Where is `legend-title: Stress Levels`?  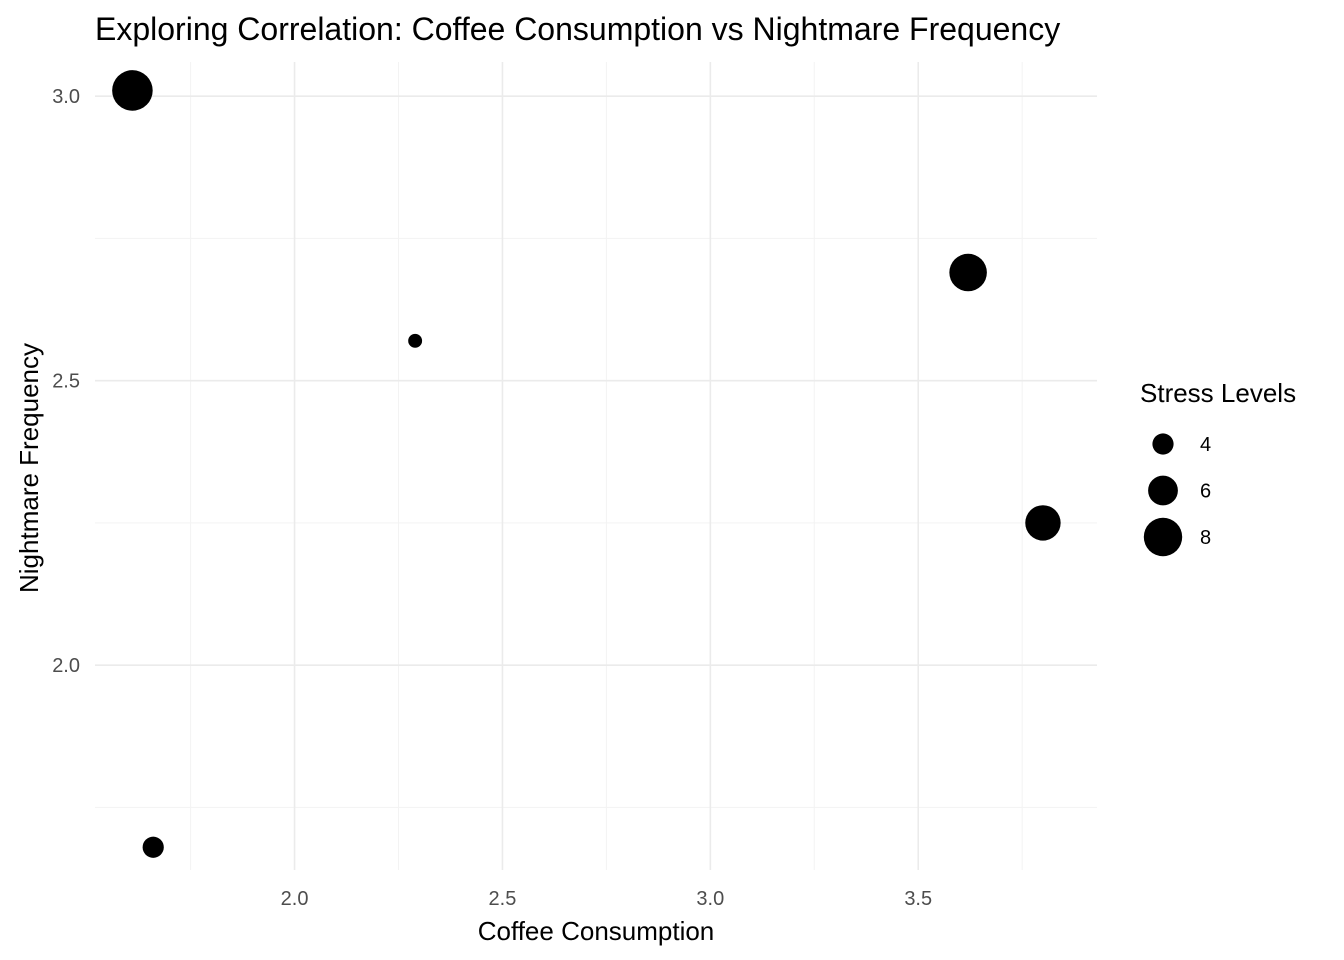 legend-title: Stress Levels is located at coordinates (1218, 393).